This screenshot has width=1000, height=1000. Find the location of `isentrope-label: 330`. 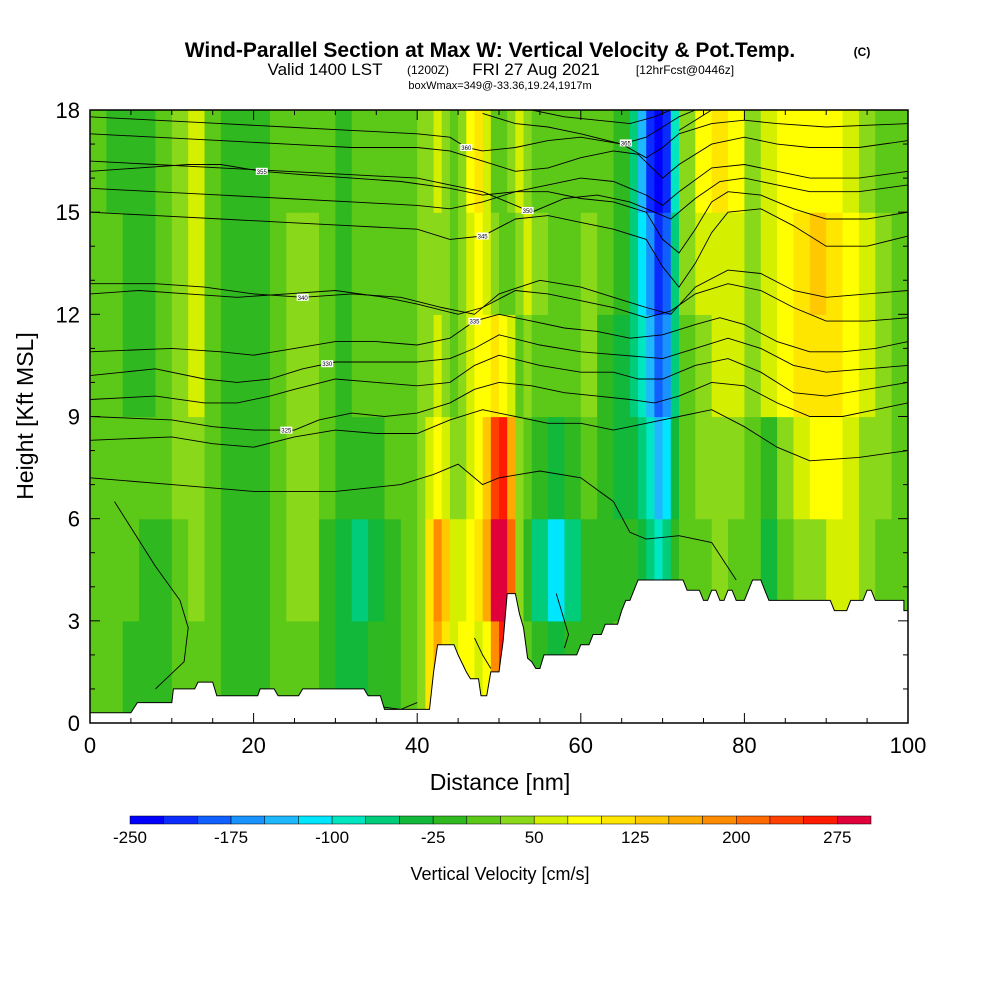

isentrope-label: 330 is located at coordinates (327, 365).